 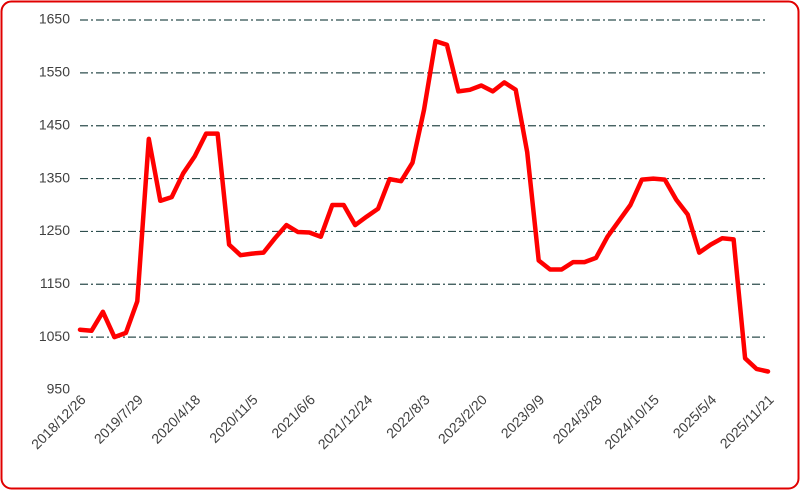 What do you see at coordinates (54, 72) in the screenshot?
I see `y-tick-label: 1550` at bounding box center [54, 72].